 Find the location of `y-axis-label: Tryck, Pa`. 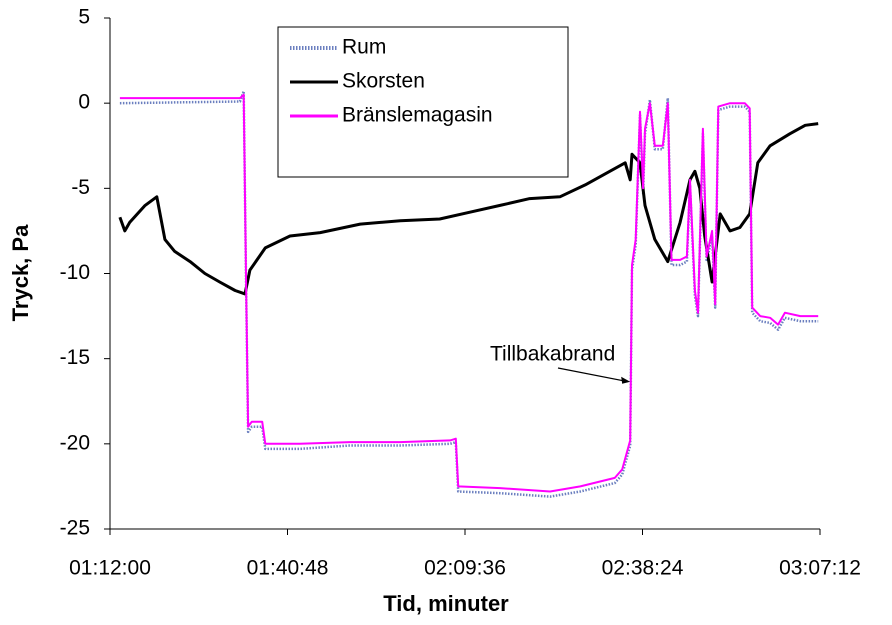

y-axis-label: Tryck, Pa is located at coordinates (20, 272).